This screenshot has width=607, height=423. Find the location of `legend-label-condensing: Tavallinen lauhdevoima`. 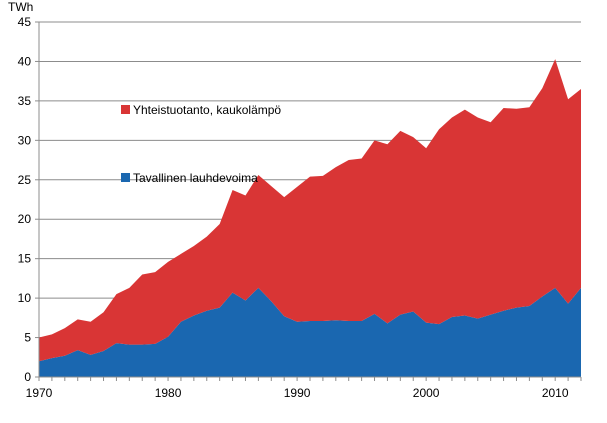

legend-label-condensing: Tavallinen lauhdevoima is located at coordinates (195, 178).